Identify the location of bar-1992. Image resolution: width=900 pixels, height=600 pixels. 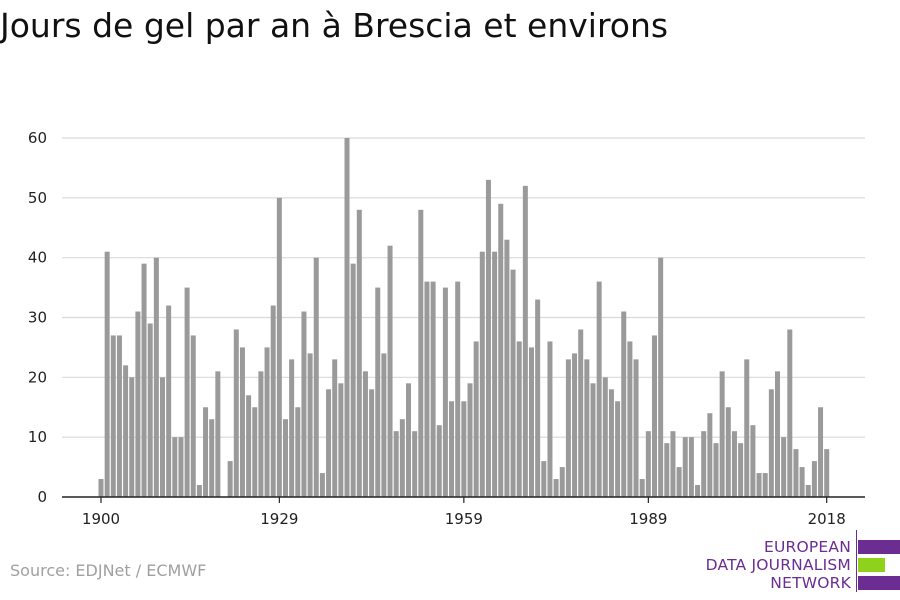
(667, 470).